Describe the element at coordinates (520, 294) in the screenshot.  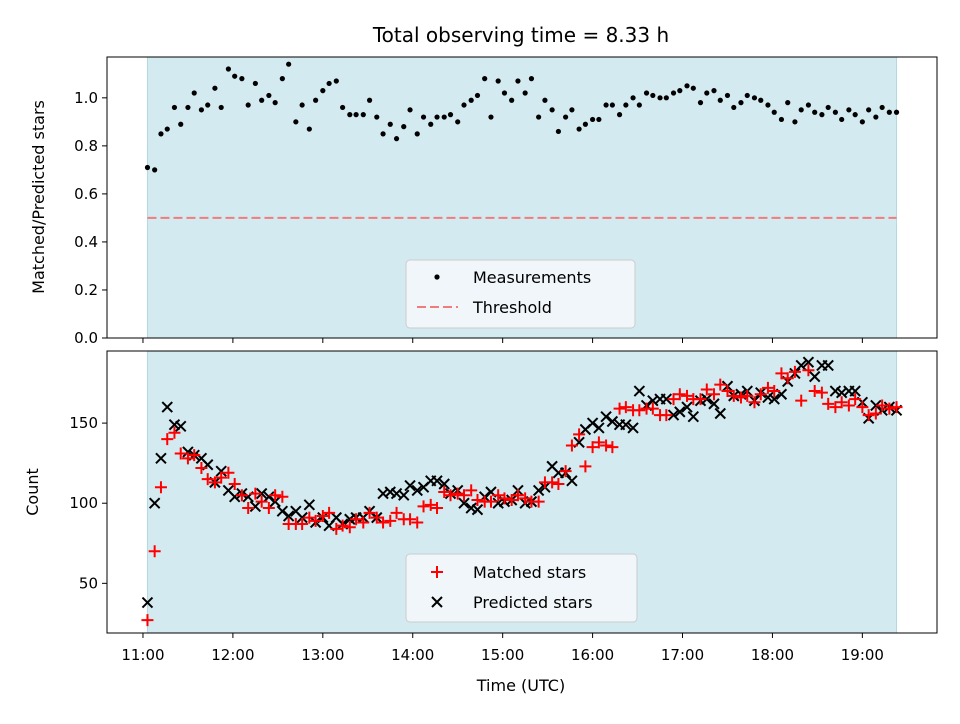
I see `legend-top: Measurements Threshold` at that location.